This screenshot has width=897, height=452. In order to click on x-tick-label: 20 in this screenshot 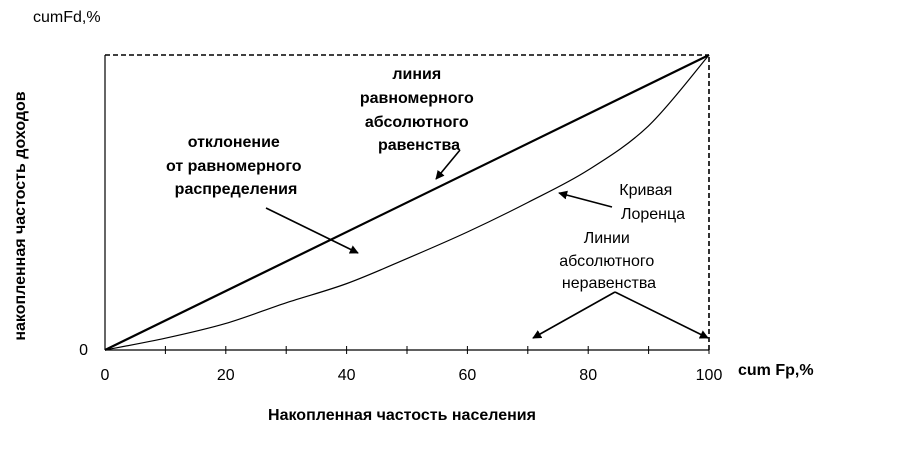, I will do `click(226, 375)`.